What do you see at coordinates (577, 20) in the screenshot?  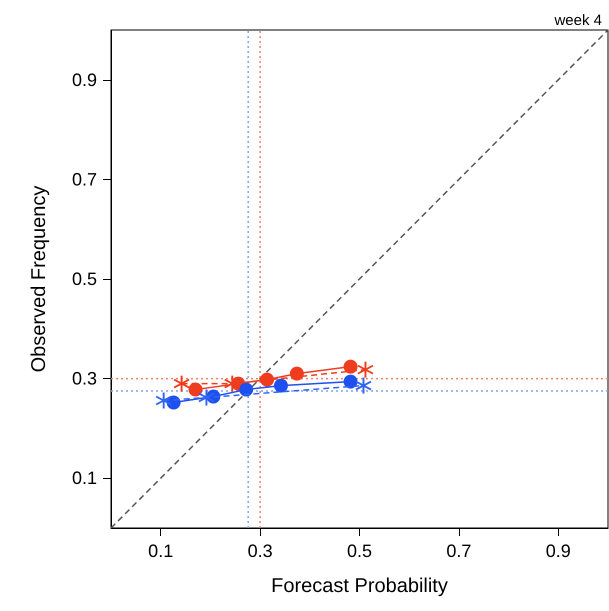 I see `chart-title: week 4` at bounding box center [577, 20].